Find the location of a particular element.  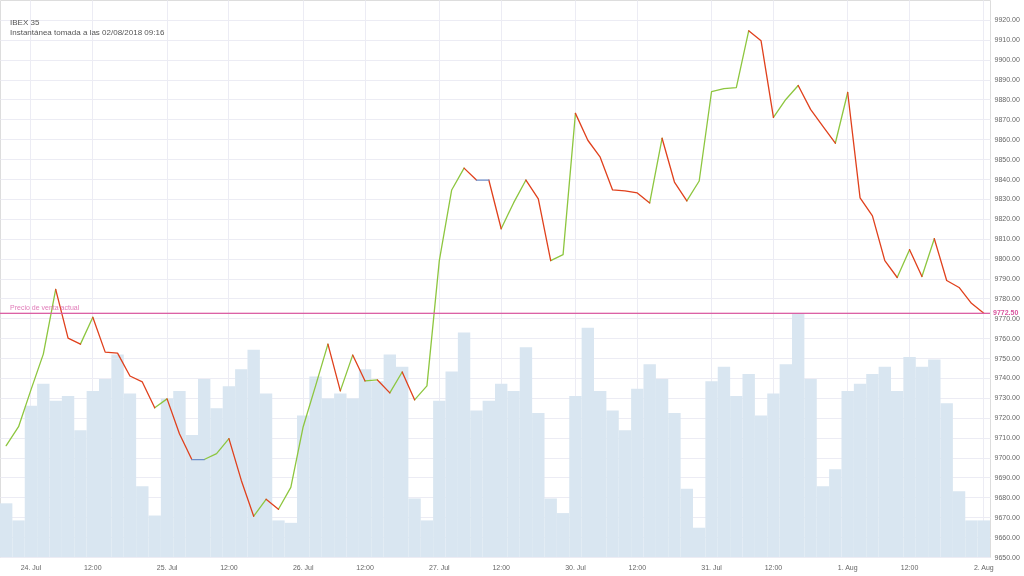

text: IBEX 35 is located at coordinates (25, 22).